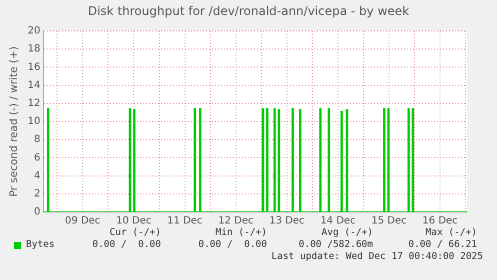 This screenshot has height=280, width=497. What do you see at coordinates (37, 176) in the screenshot?
I see `y-tick-label: 4` at bounding box center [37, 176].